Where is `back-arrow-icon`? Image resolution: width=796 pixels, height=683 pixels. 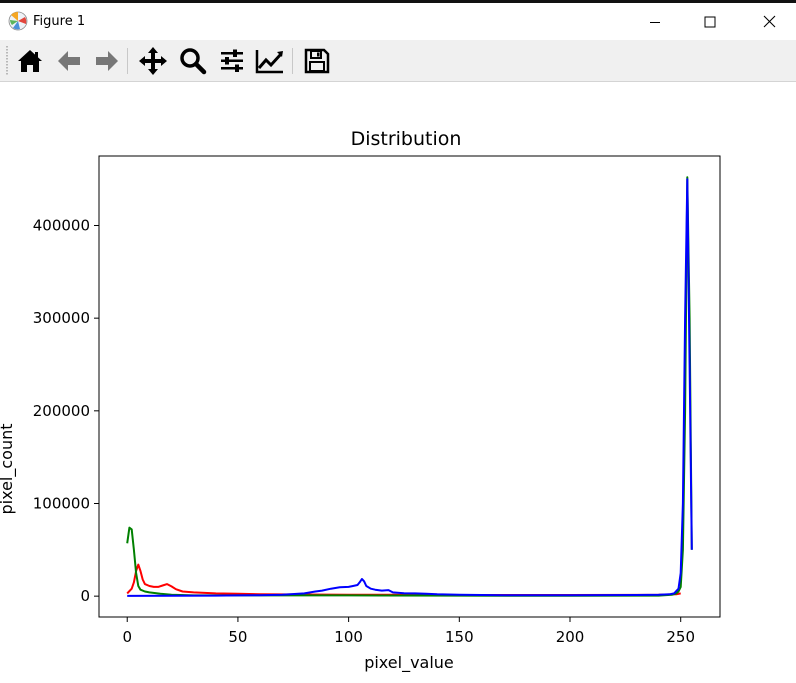 back-arrow-icon is located at coordinates (69, 61).